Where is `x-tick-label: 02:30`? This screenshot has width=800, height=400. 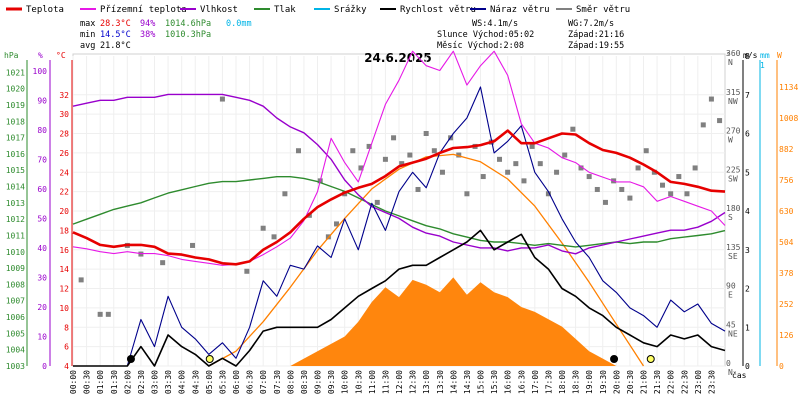
x-tick-label: 02:30 is located at coordinates (141, 382).